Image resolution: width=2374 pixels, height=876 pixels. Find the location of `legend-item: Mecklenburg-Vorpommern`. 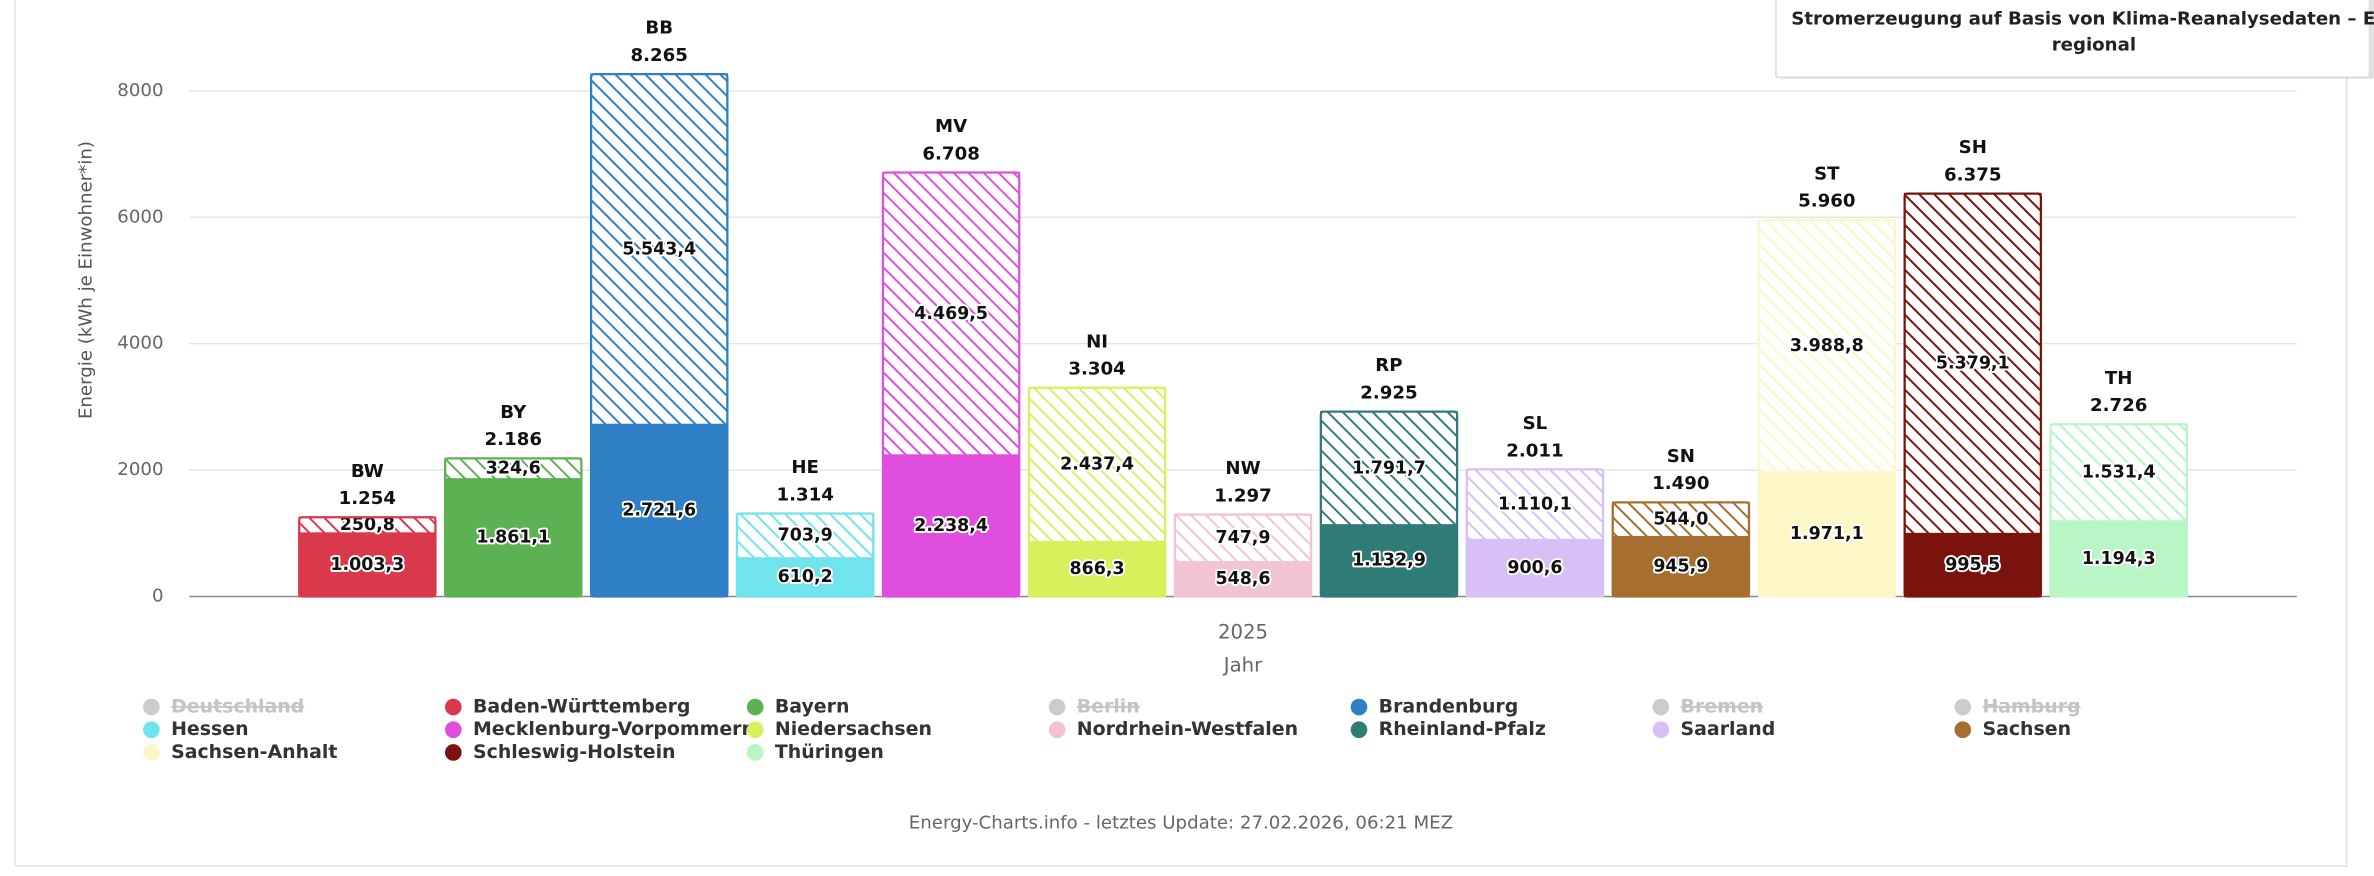

legend-item: Mecklenburg-Vorpommern is located at coordinates (599, 729).